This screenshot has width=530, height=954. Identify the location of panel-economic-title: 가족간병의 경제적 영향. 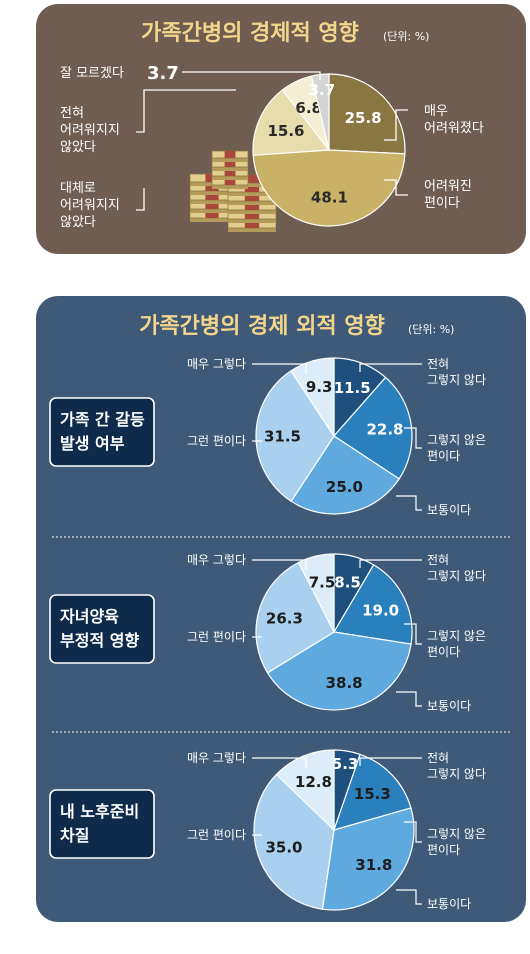
(250, 33).